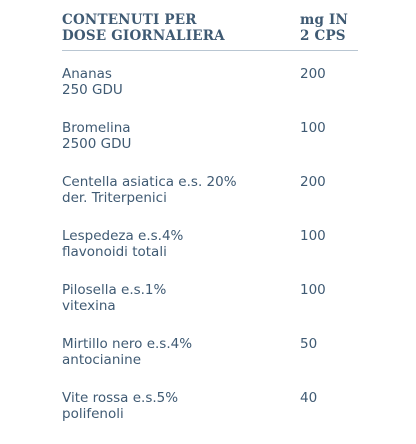 Image resolution: width=416 pixels, height=444 pixels. I want to click on table-row: Bromelina 2500 GDU 100, so click(212, 147).